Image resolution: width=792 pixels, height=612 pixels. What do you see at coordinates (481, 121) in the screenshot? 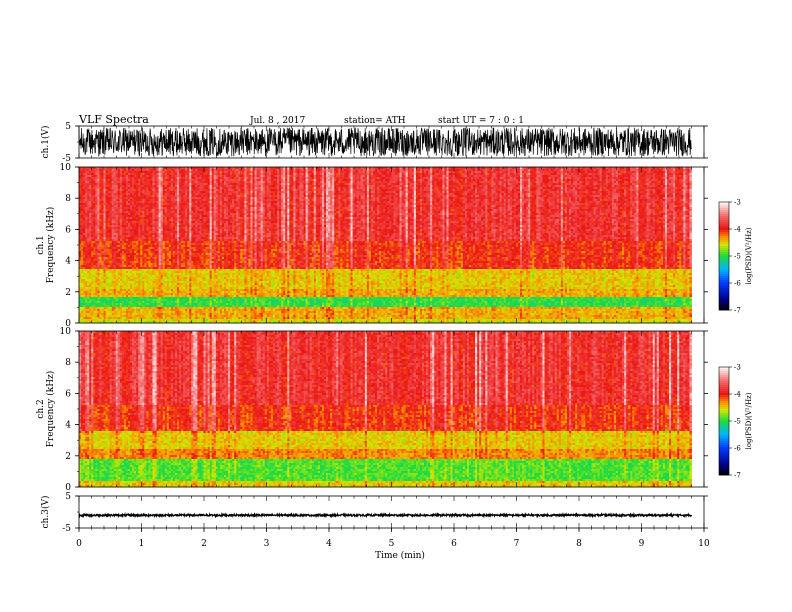
I see `start-time-label: start UT = 7 : 0 : 1` at bounding box center [481, 121].